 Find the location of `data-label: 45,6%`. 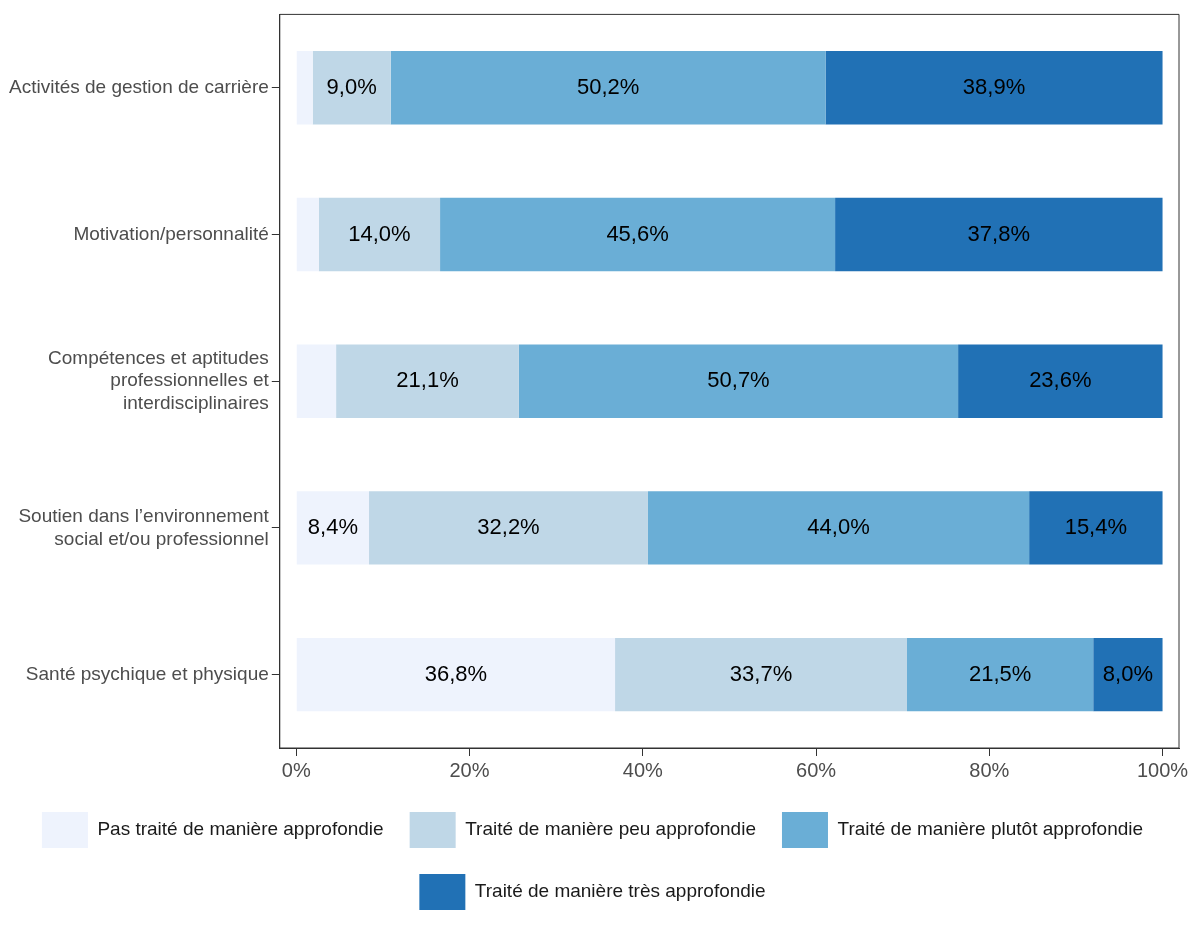

data-label: 45,6% is located at coordinates (637, 233).